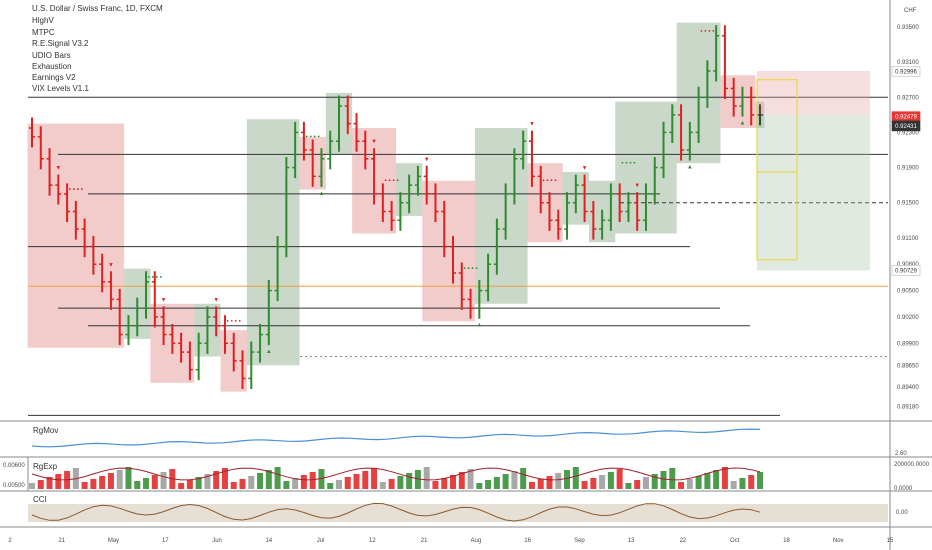 This screenshot has height=550, width=932. Describe the element at coordinates (43, 32) in the screenshot. I see `indicator-mtpc: MTPC` at that location.